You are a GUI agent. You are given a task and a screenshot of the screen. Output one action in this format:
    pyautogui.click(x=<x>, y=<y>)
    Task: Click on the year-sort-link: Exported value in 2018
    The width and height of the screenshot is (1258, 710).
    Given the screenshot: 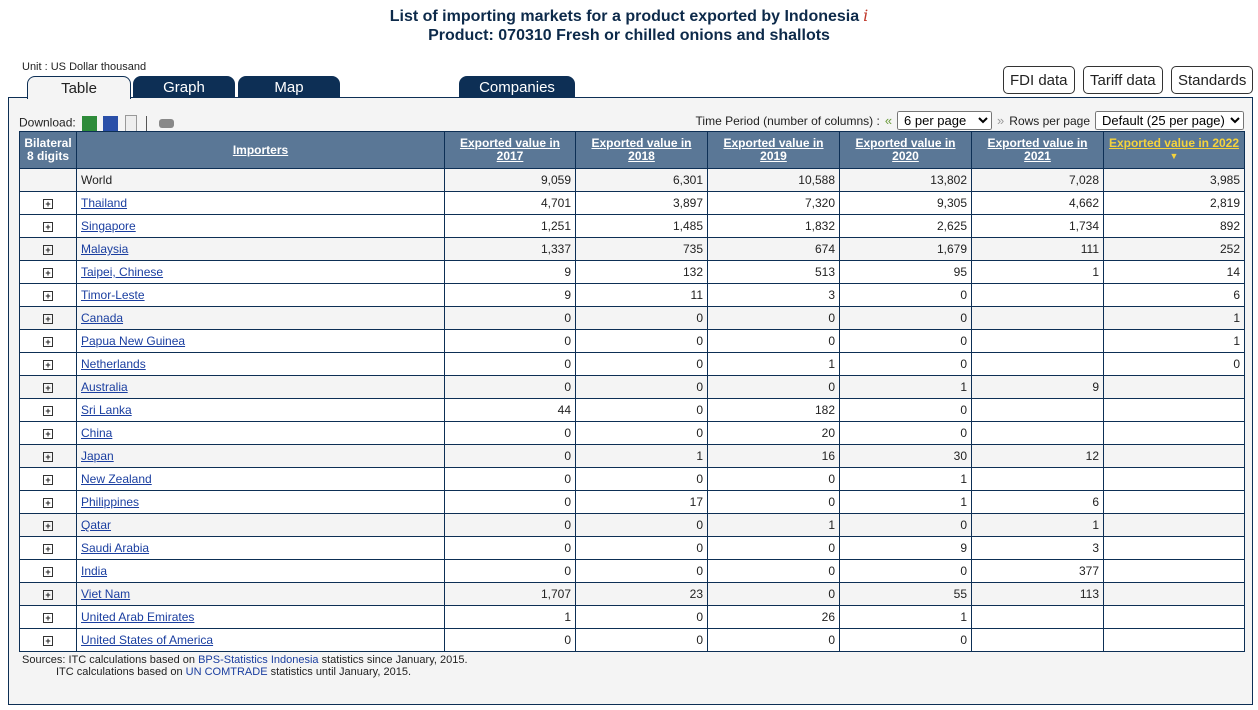 What is the action you would take?
    pyautogui.click(x=641, y=149)
    